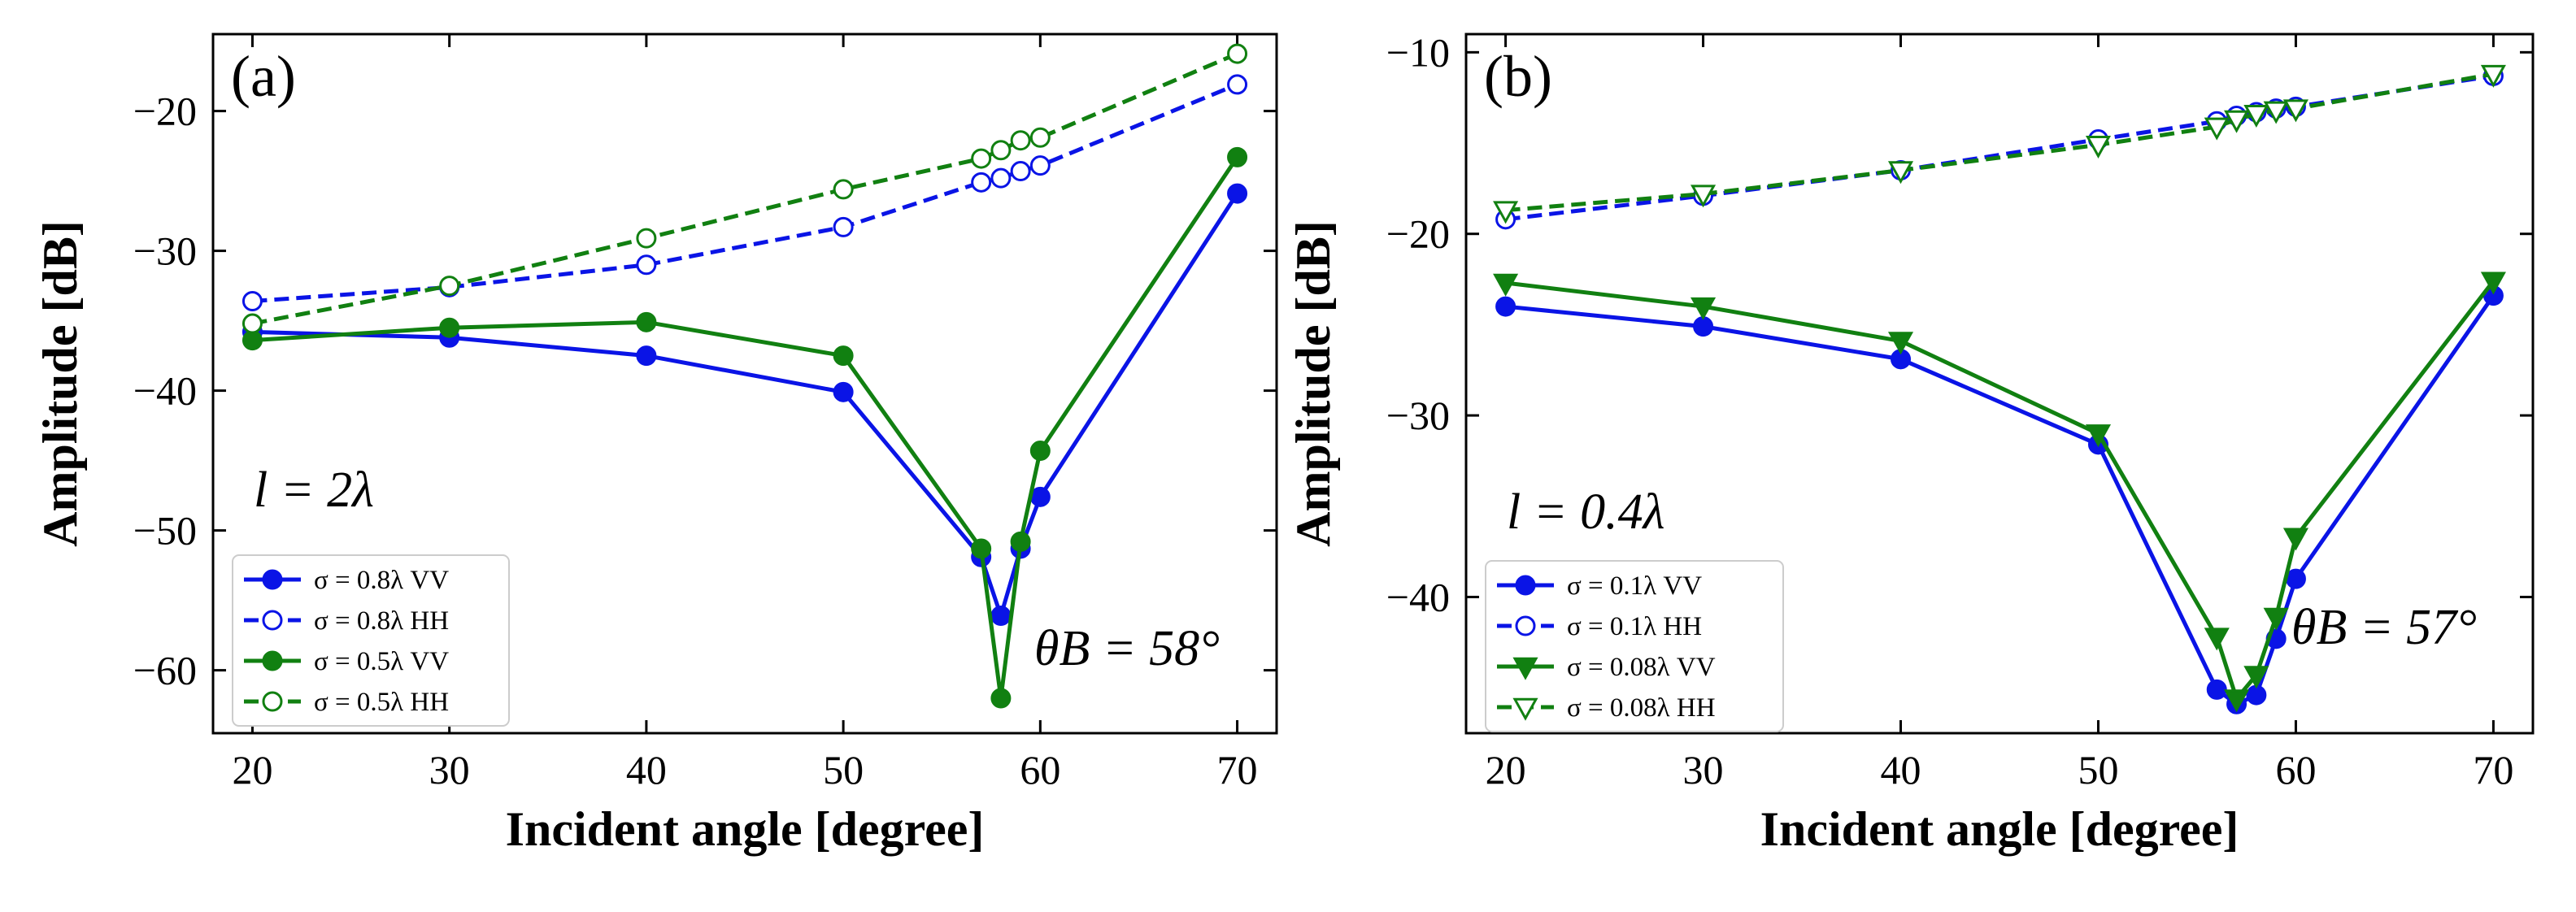  Describe the element at coordinates (2098, 770) in the screenshot. I see `x-tick-label: 50` at that location.